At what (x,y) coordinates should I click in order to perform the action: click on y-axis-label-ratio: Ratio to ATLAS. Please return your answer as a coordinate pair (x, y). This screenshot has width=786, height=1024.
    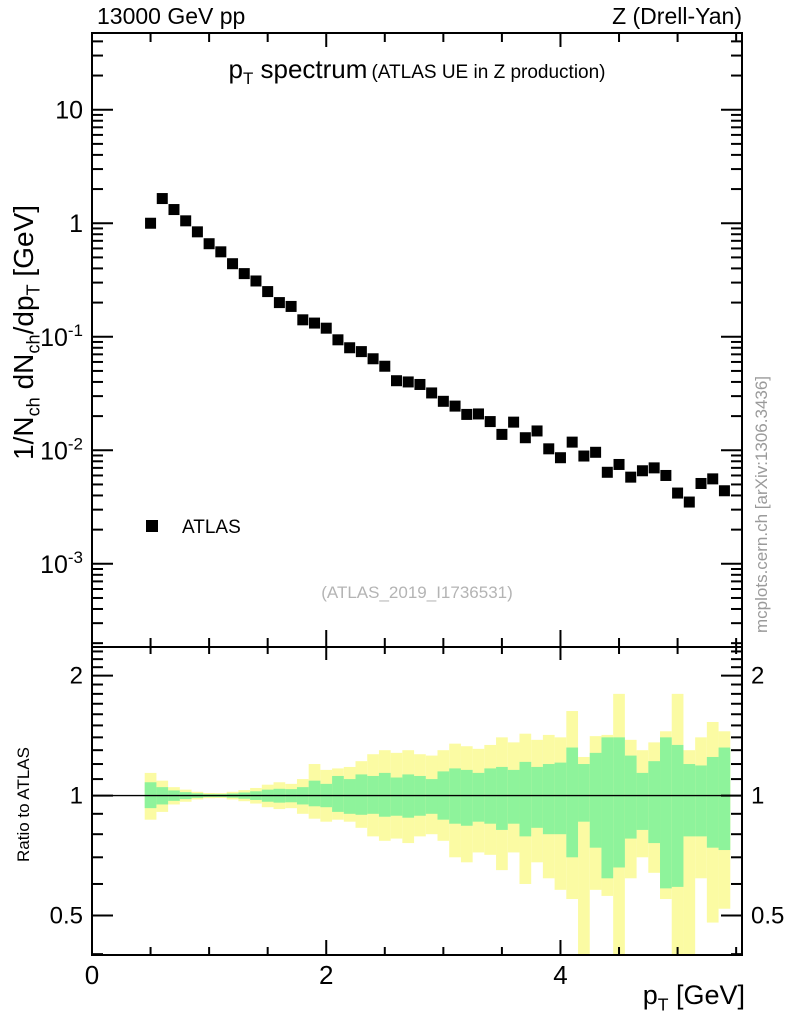
    Looking at the image, I should click on (23, 804).